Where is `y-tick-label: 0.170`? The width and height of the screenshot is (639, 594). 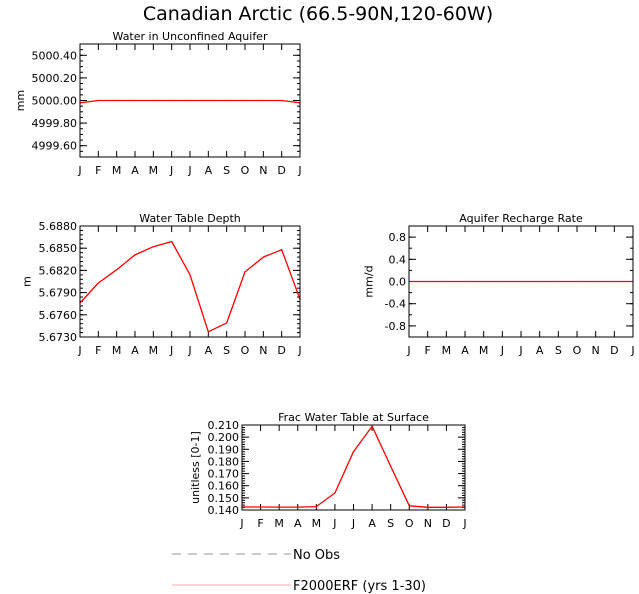
y-tick-label: 0.170 is located at coordinates (224, 474).